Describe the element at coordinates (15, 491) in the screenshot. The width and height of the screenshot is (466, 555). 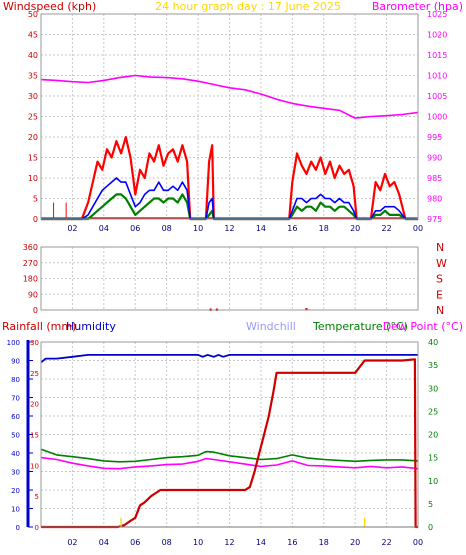
I see `humidity-y-tick-label: 20` at that location.